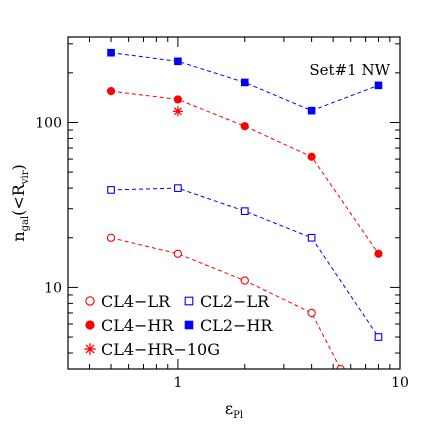 This screenshot has height=436, width=436. I want to click on x-axis-label-sub: Pl, so click(238, 415).